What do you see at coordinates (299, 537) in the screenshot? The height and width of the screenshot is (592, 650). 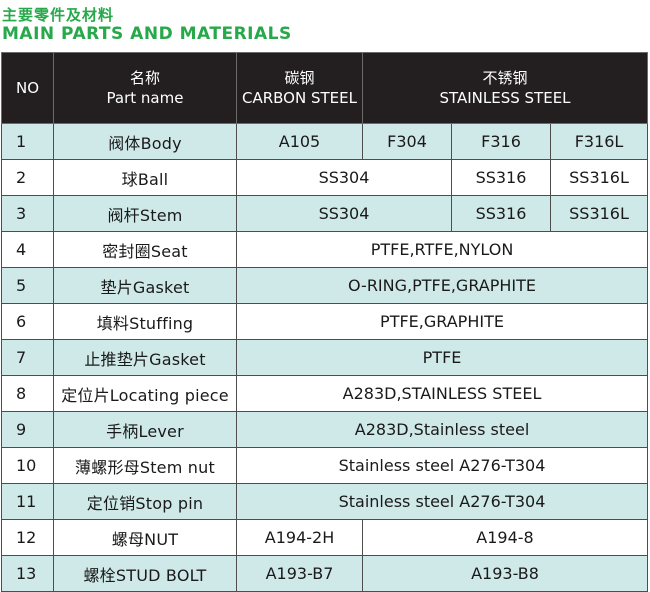 I see `material-cell: A194-2H` at bounding box center [299, 537].